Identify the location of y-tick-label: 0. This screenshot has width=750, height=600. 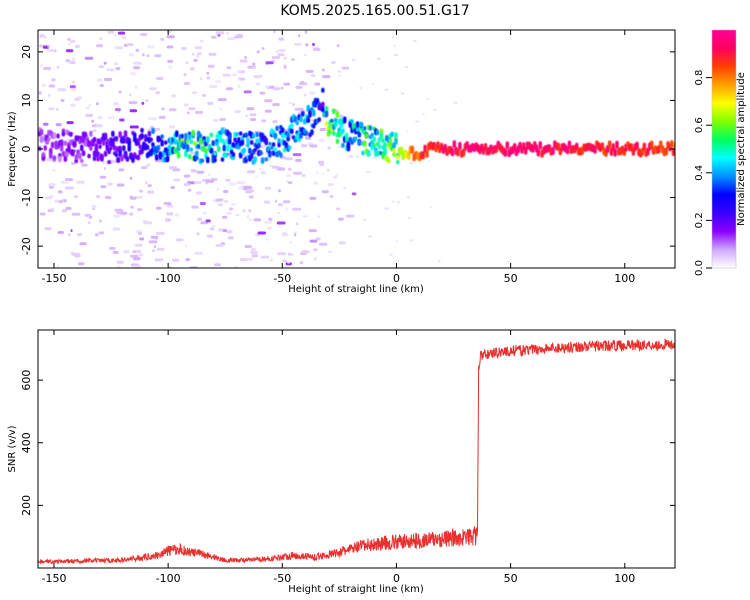
(26, 149).